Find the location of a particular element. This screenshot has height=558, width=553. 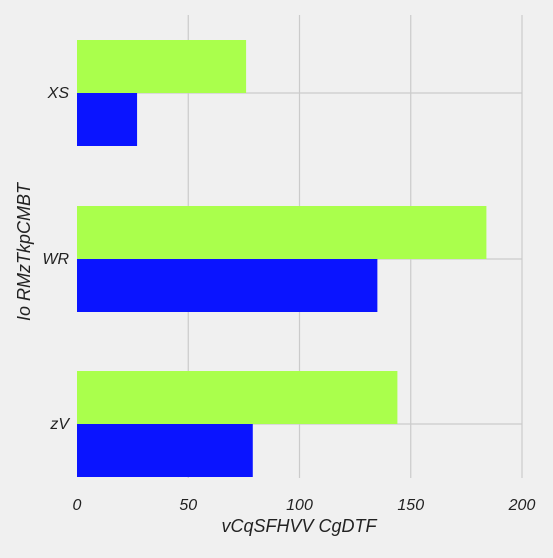

y-axis-label: Io RMzTkpCMBT is located at coordinates (24, 251).